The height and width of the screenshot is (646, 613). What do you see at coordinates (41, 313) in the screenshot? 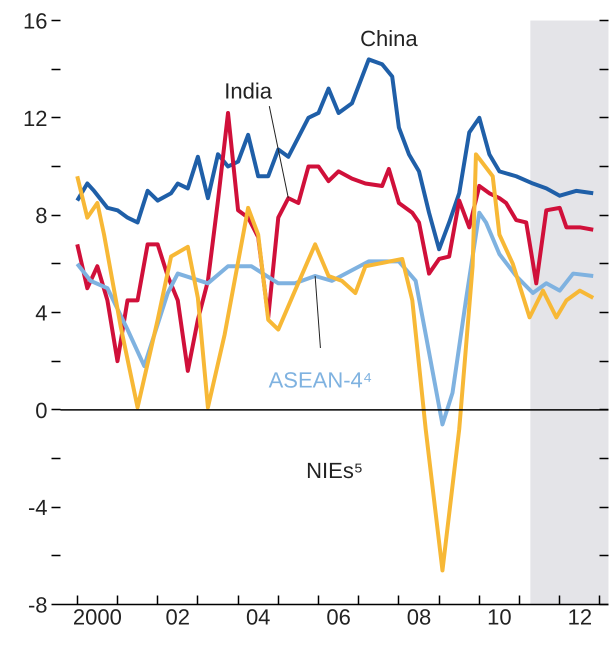
I see `y-tick-label: 4` at bounding box center [41, 313].